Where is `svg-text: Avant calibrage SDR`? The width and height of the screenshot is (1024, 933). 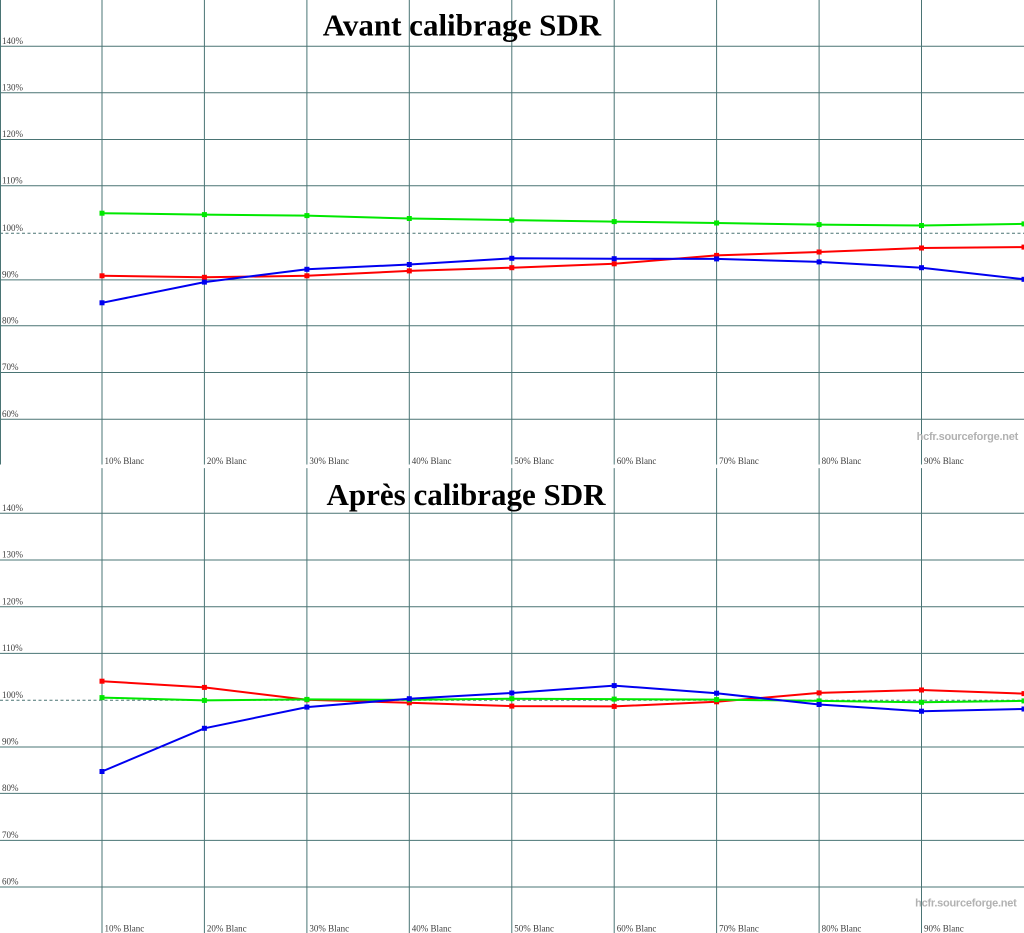
svg-text: Avant calibrage SDR is located at coordinates (462, 25).